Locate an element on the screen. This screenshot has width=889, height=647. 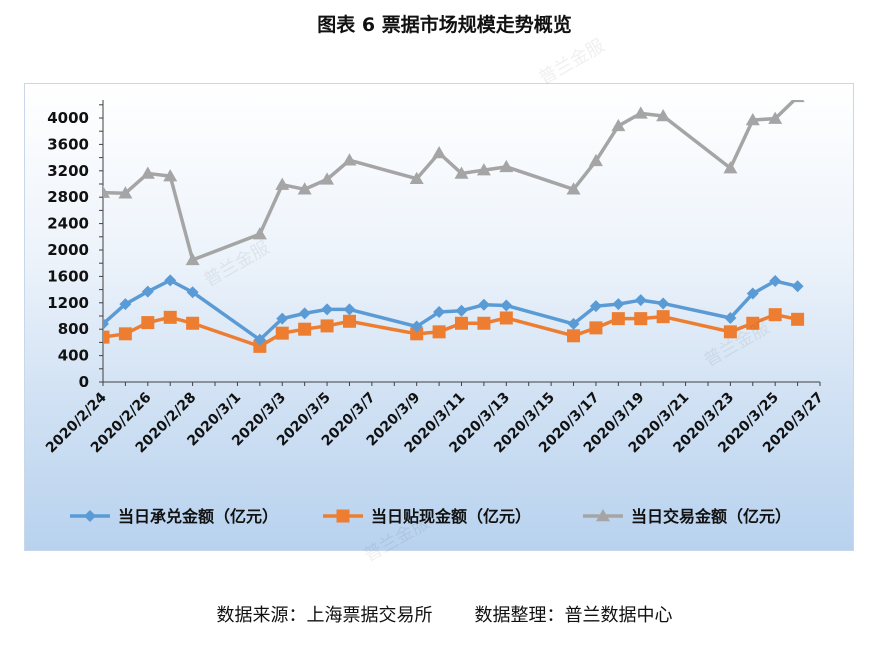
y-tick-label: 2400 is located at coordinates (68, 224).